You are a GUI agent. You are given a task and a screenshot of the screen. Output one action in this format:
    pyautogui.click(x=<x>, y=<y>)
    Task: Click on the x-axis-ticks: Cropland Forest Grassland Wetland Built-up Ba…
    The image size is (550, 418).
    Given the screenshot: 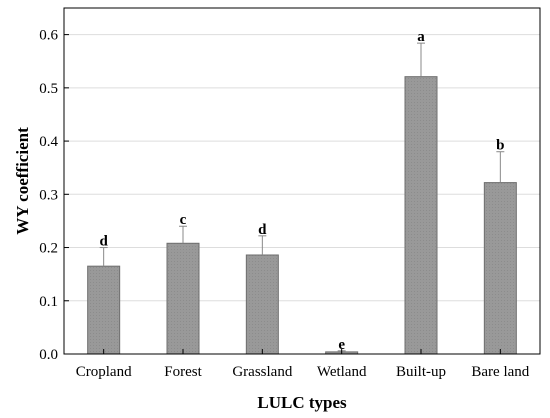 What is the action you would take?
    pyautogui.click(x=303, y=364)
    